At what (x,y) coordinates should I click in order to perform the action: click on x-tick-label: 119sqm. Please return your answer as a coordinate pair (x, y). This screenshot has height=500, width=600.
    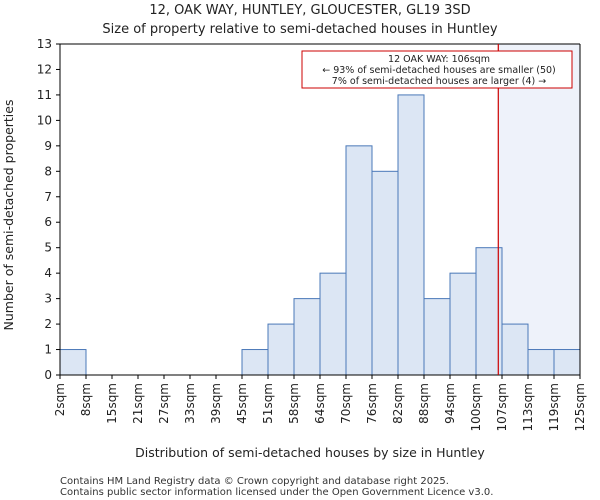
    Looking at the image, I should click on (554, 407).